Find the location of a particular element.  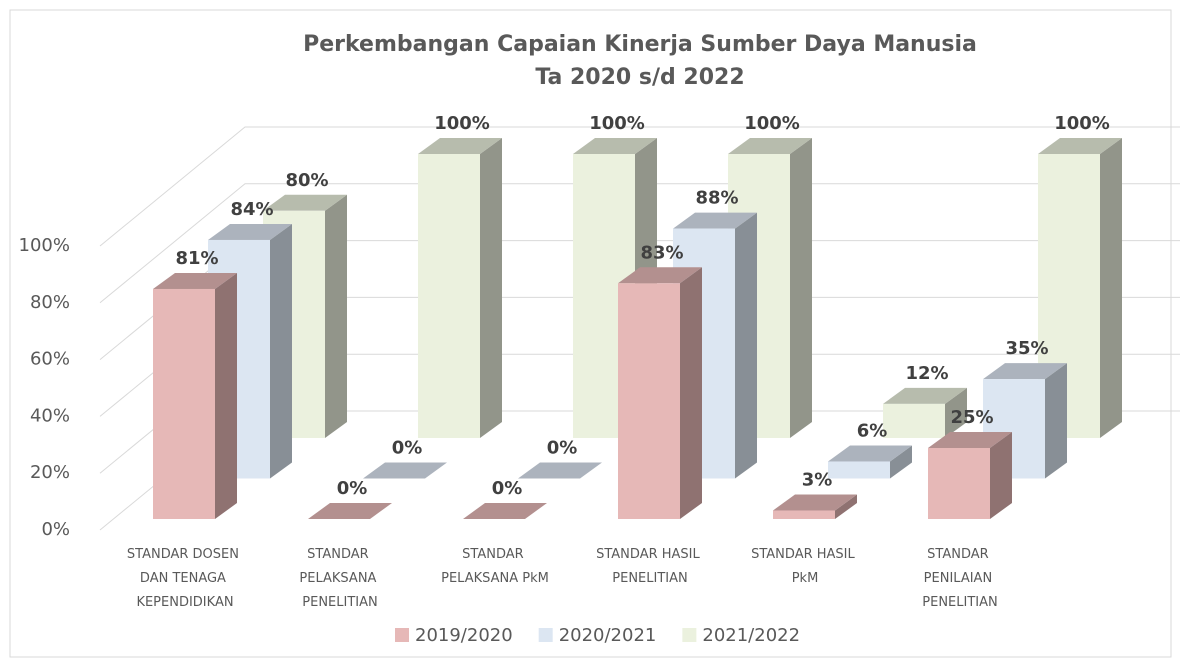

data-label: 88% is located at coordinates (716, 198).